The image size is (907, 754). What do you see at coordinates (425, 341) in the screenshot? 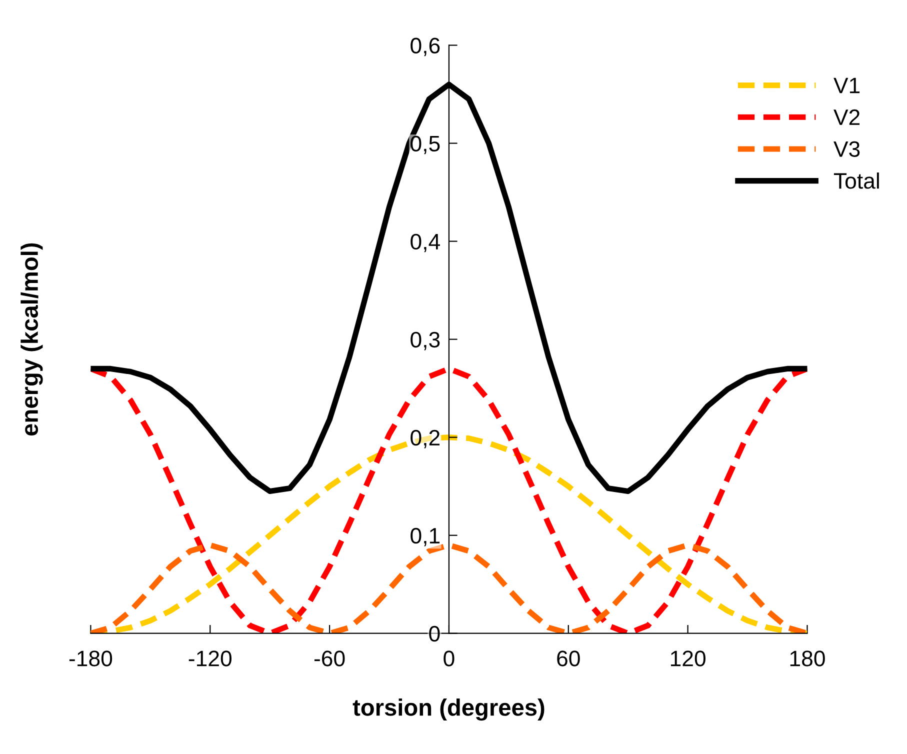
I see `y-tick-label: 0,3` at bounding box center [425, 341].